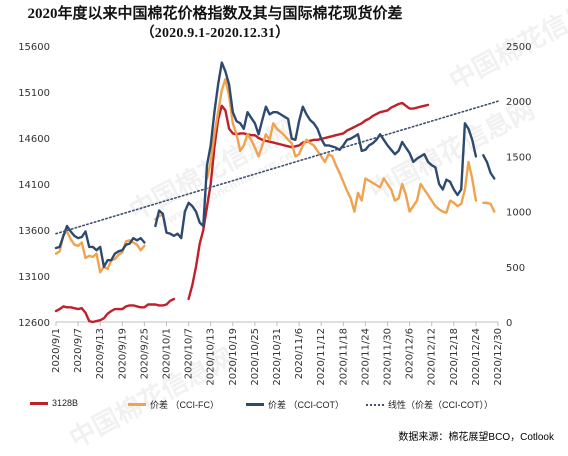 The image size is (568, 456). Describe the element at coordinates (388, 357) in the screenshot. I see `x-tick-label: 2020/11/30` at that location.